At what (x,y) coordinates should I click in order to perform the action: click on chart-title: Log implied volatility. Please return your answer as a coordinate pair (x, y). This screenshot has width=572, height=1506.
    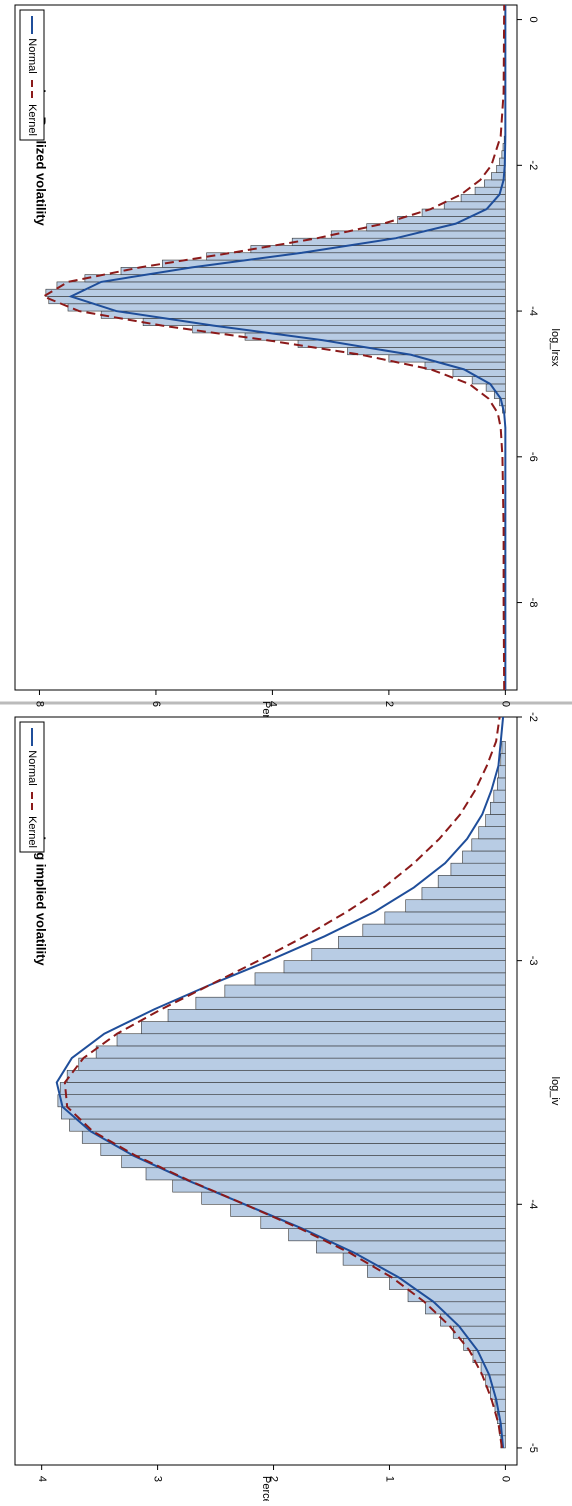
    Looking at the image, I should click on (41, 901).